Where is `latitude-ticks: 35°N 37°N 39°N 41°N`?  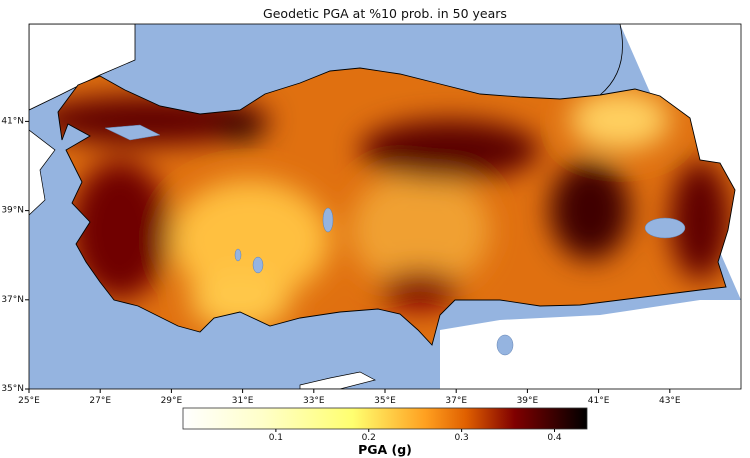
latitude-ticks: 35°N 37°N 39°N 41°N is located at coordinates (15, 255).